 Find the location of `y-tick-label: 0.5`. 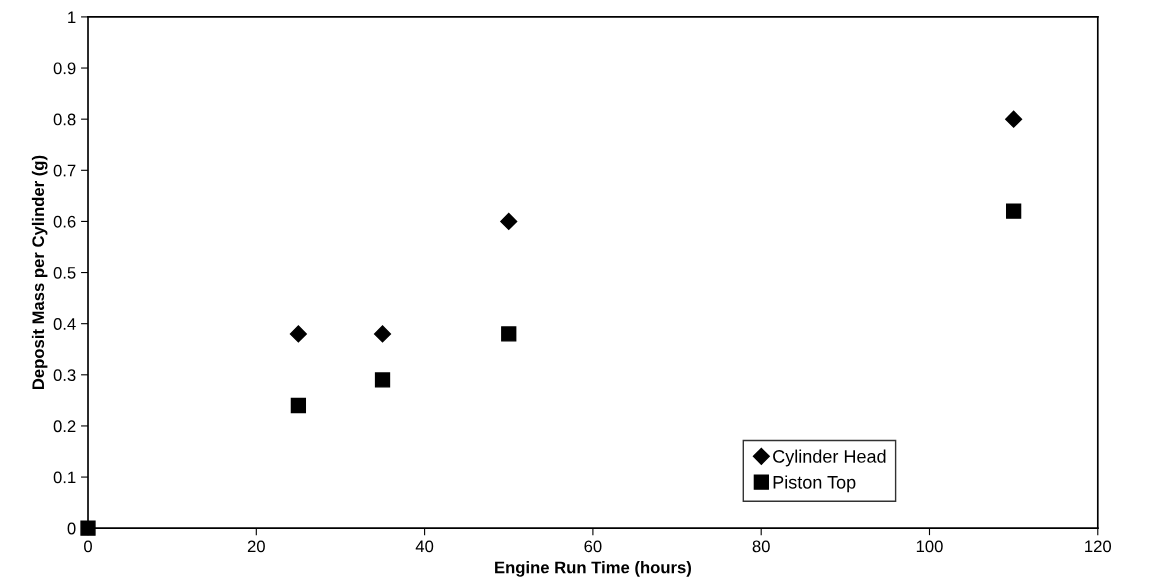

y-tick-label: 0.5 is located at coordinates (64, 272).